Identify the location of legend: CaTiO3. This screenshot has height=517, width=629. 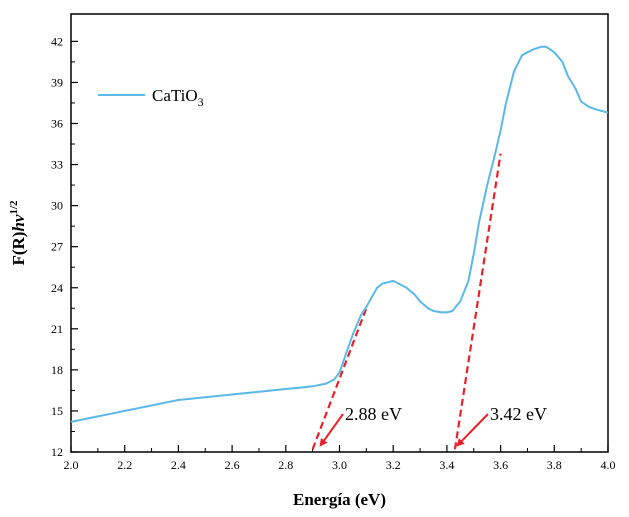
(151, 97).